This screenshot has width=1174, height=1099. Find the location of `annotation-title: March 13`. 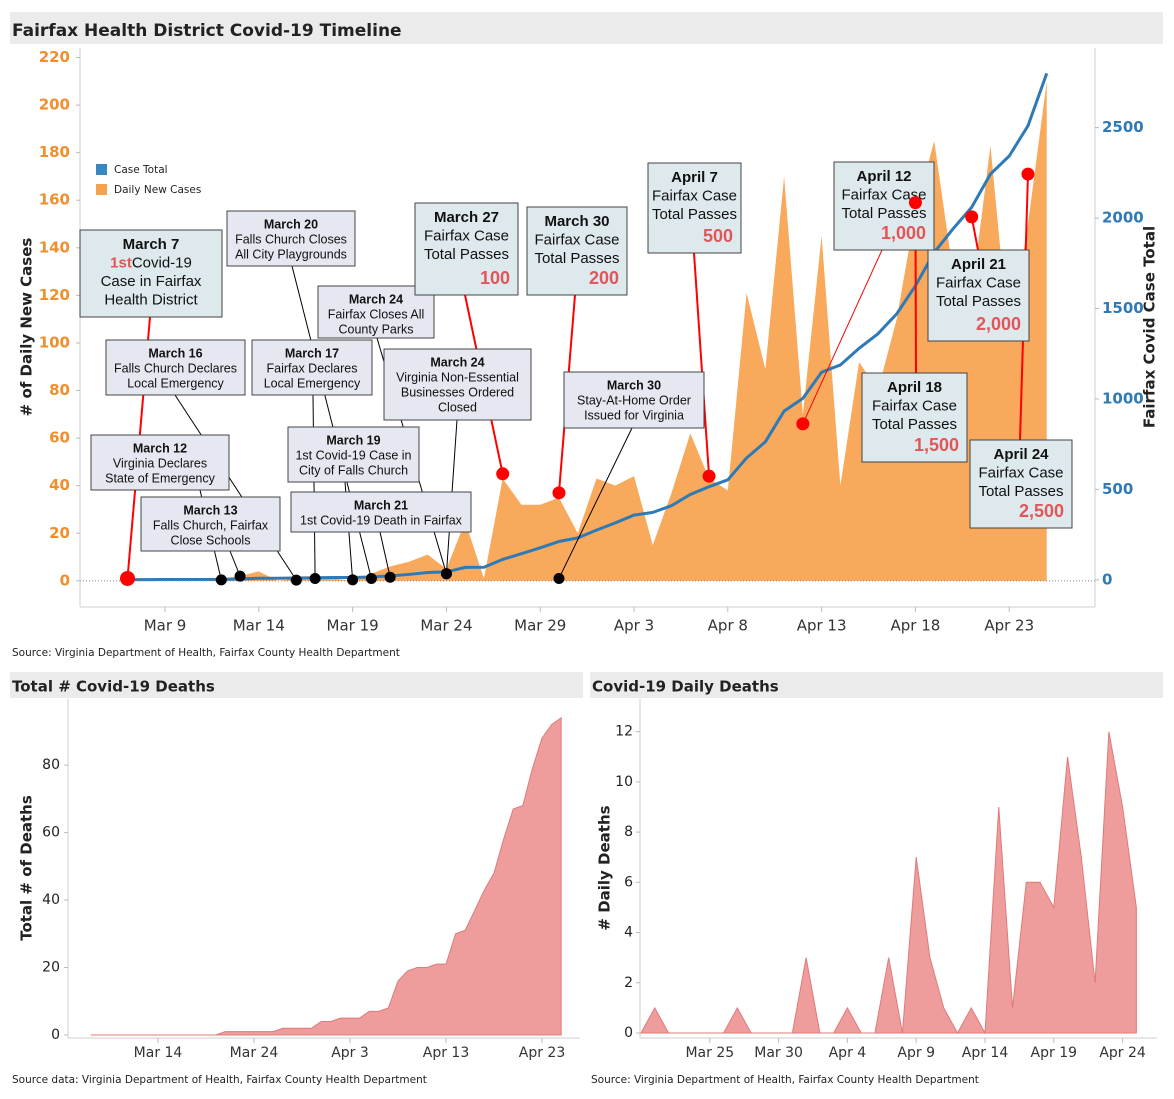

annotation-title: March 13 is located at coordinates (210, 510).